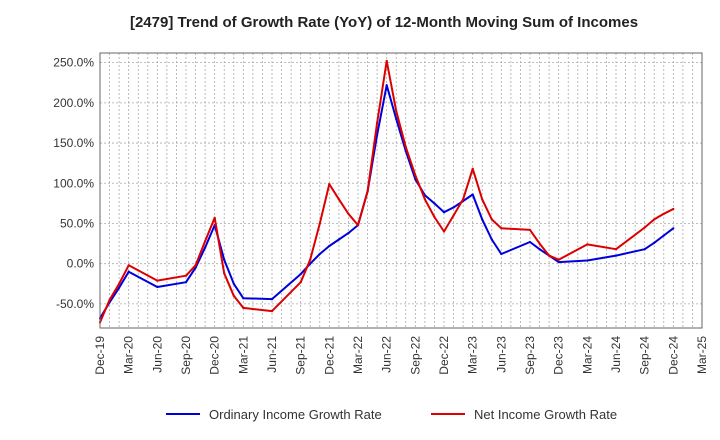  What do you see at coordinates (387, 354) in the screenshot?
I see `x-tick-label: Jun-22` at bounding box center [387, 354].